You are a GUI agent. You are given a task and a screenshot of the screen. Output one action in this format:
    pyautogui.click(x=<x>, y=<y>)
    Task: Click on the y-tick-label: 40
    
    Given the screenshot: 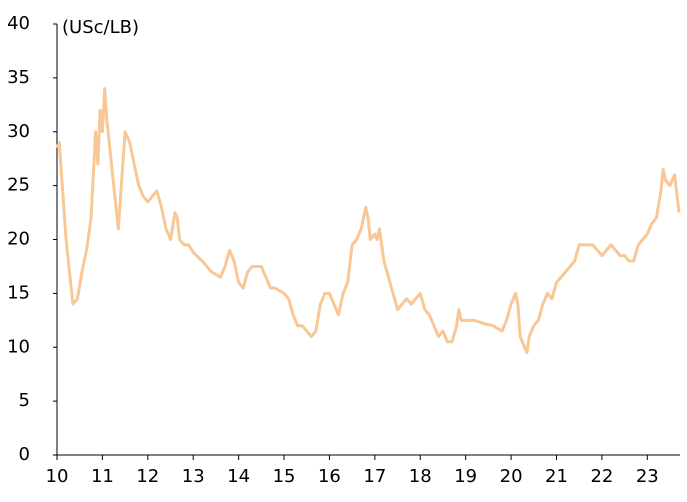 What is the action you would take?
    pyautogui.click(x=18, y=23)
    